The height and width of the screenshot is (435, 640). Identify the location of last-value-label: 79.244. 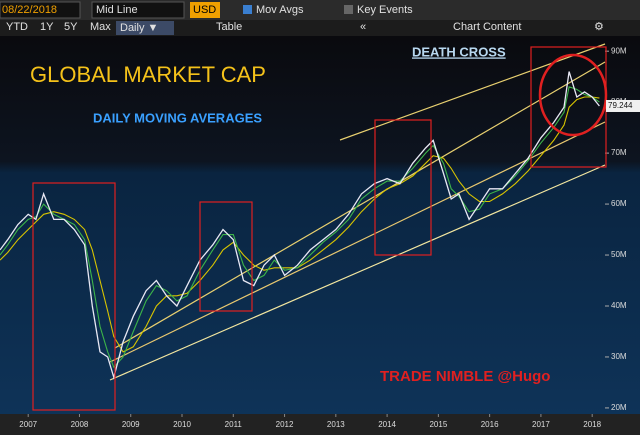
(620, 105).